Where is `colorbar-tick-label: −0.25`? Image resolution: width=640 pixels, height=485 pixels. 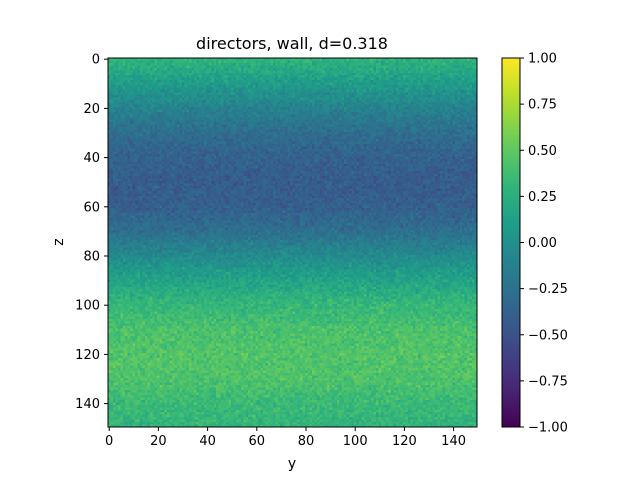 colorbar-tick-label: −0.25 is located at coordinates (548, 289).